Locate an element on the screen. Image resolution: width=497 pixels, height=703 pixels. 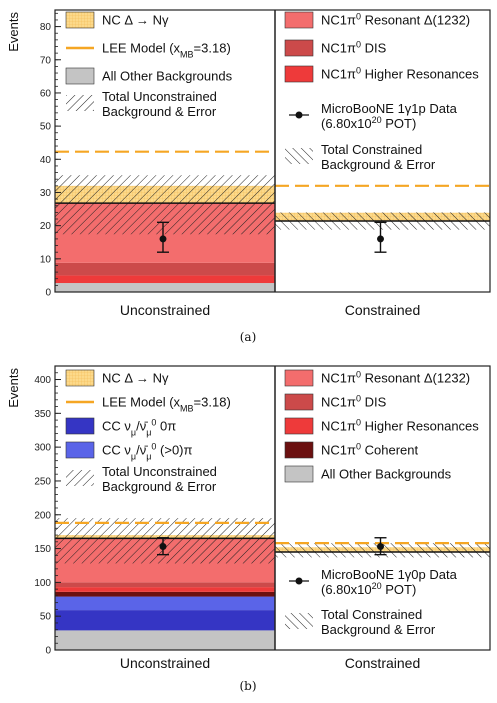
legend-left-cc0-swatch is located at coordinates (80, 426).